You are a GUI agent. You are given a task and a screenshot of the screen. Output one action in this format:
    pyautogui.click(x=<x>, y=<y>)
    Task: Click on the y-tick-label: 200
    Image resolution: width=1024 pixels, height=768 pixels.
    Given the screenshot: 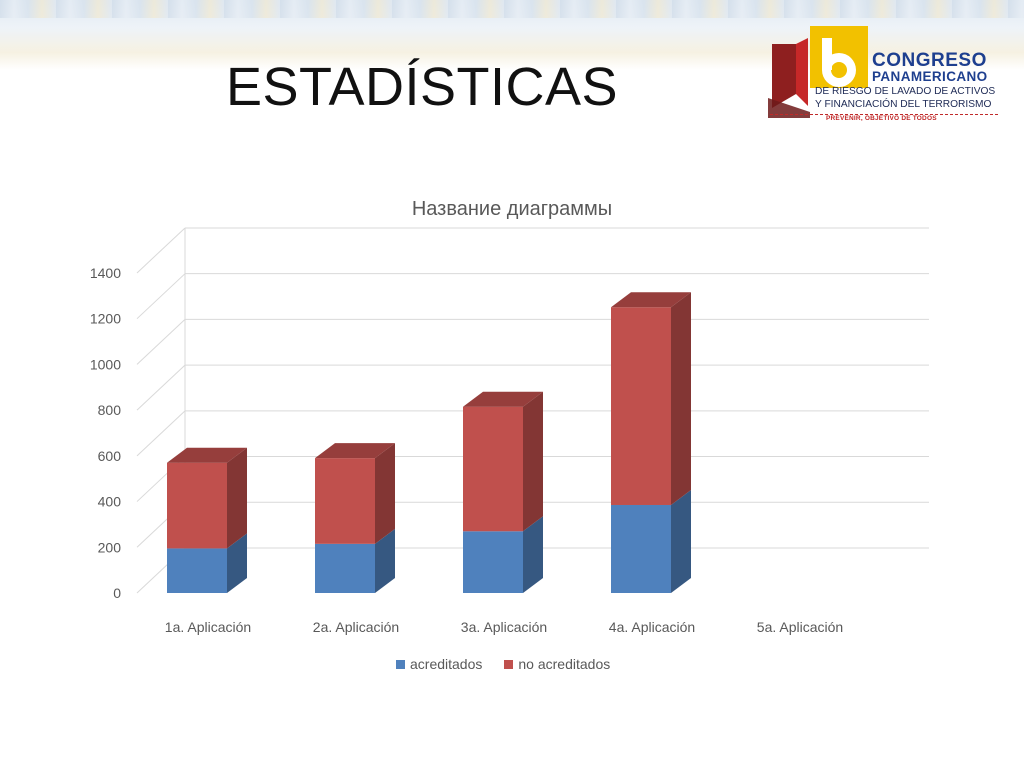 What is the action you would take?
    pyautogui.click(x=110, y=547)
    